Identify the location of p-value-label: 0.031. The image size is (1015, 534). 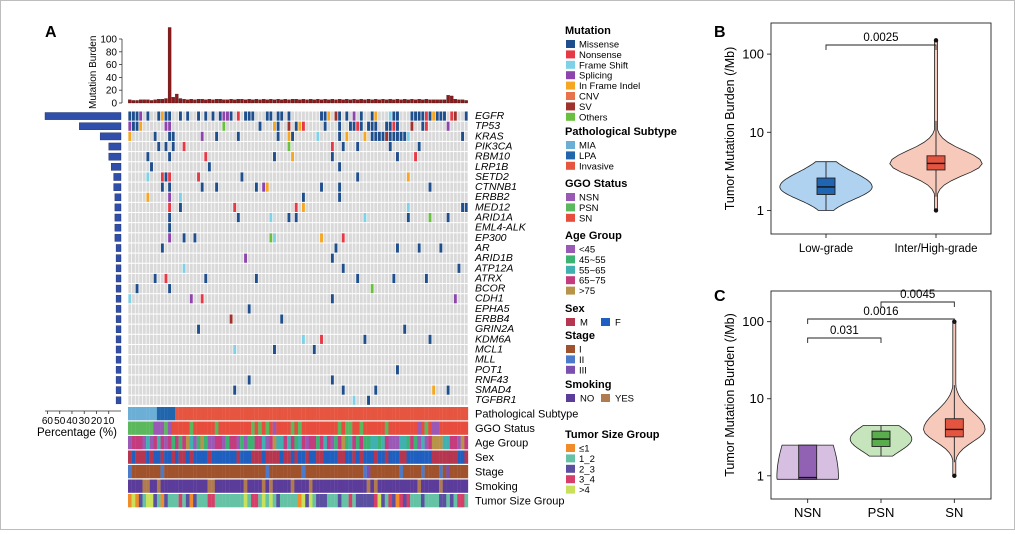
(844, 331).